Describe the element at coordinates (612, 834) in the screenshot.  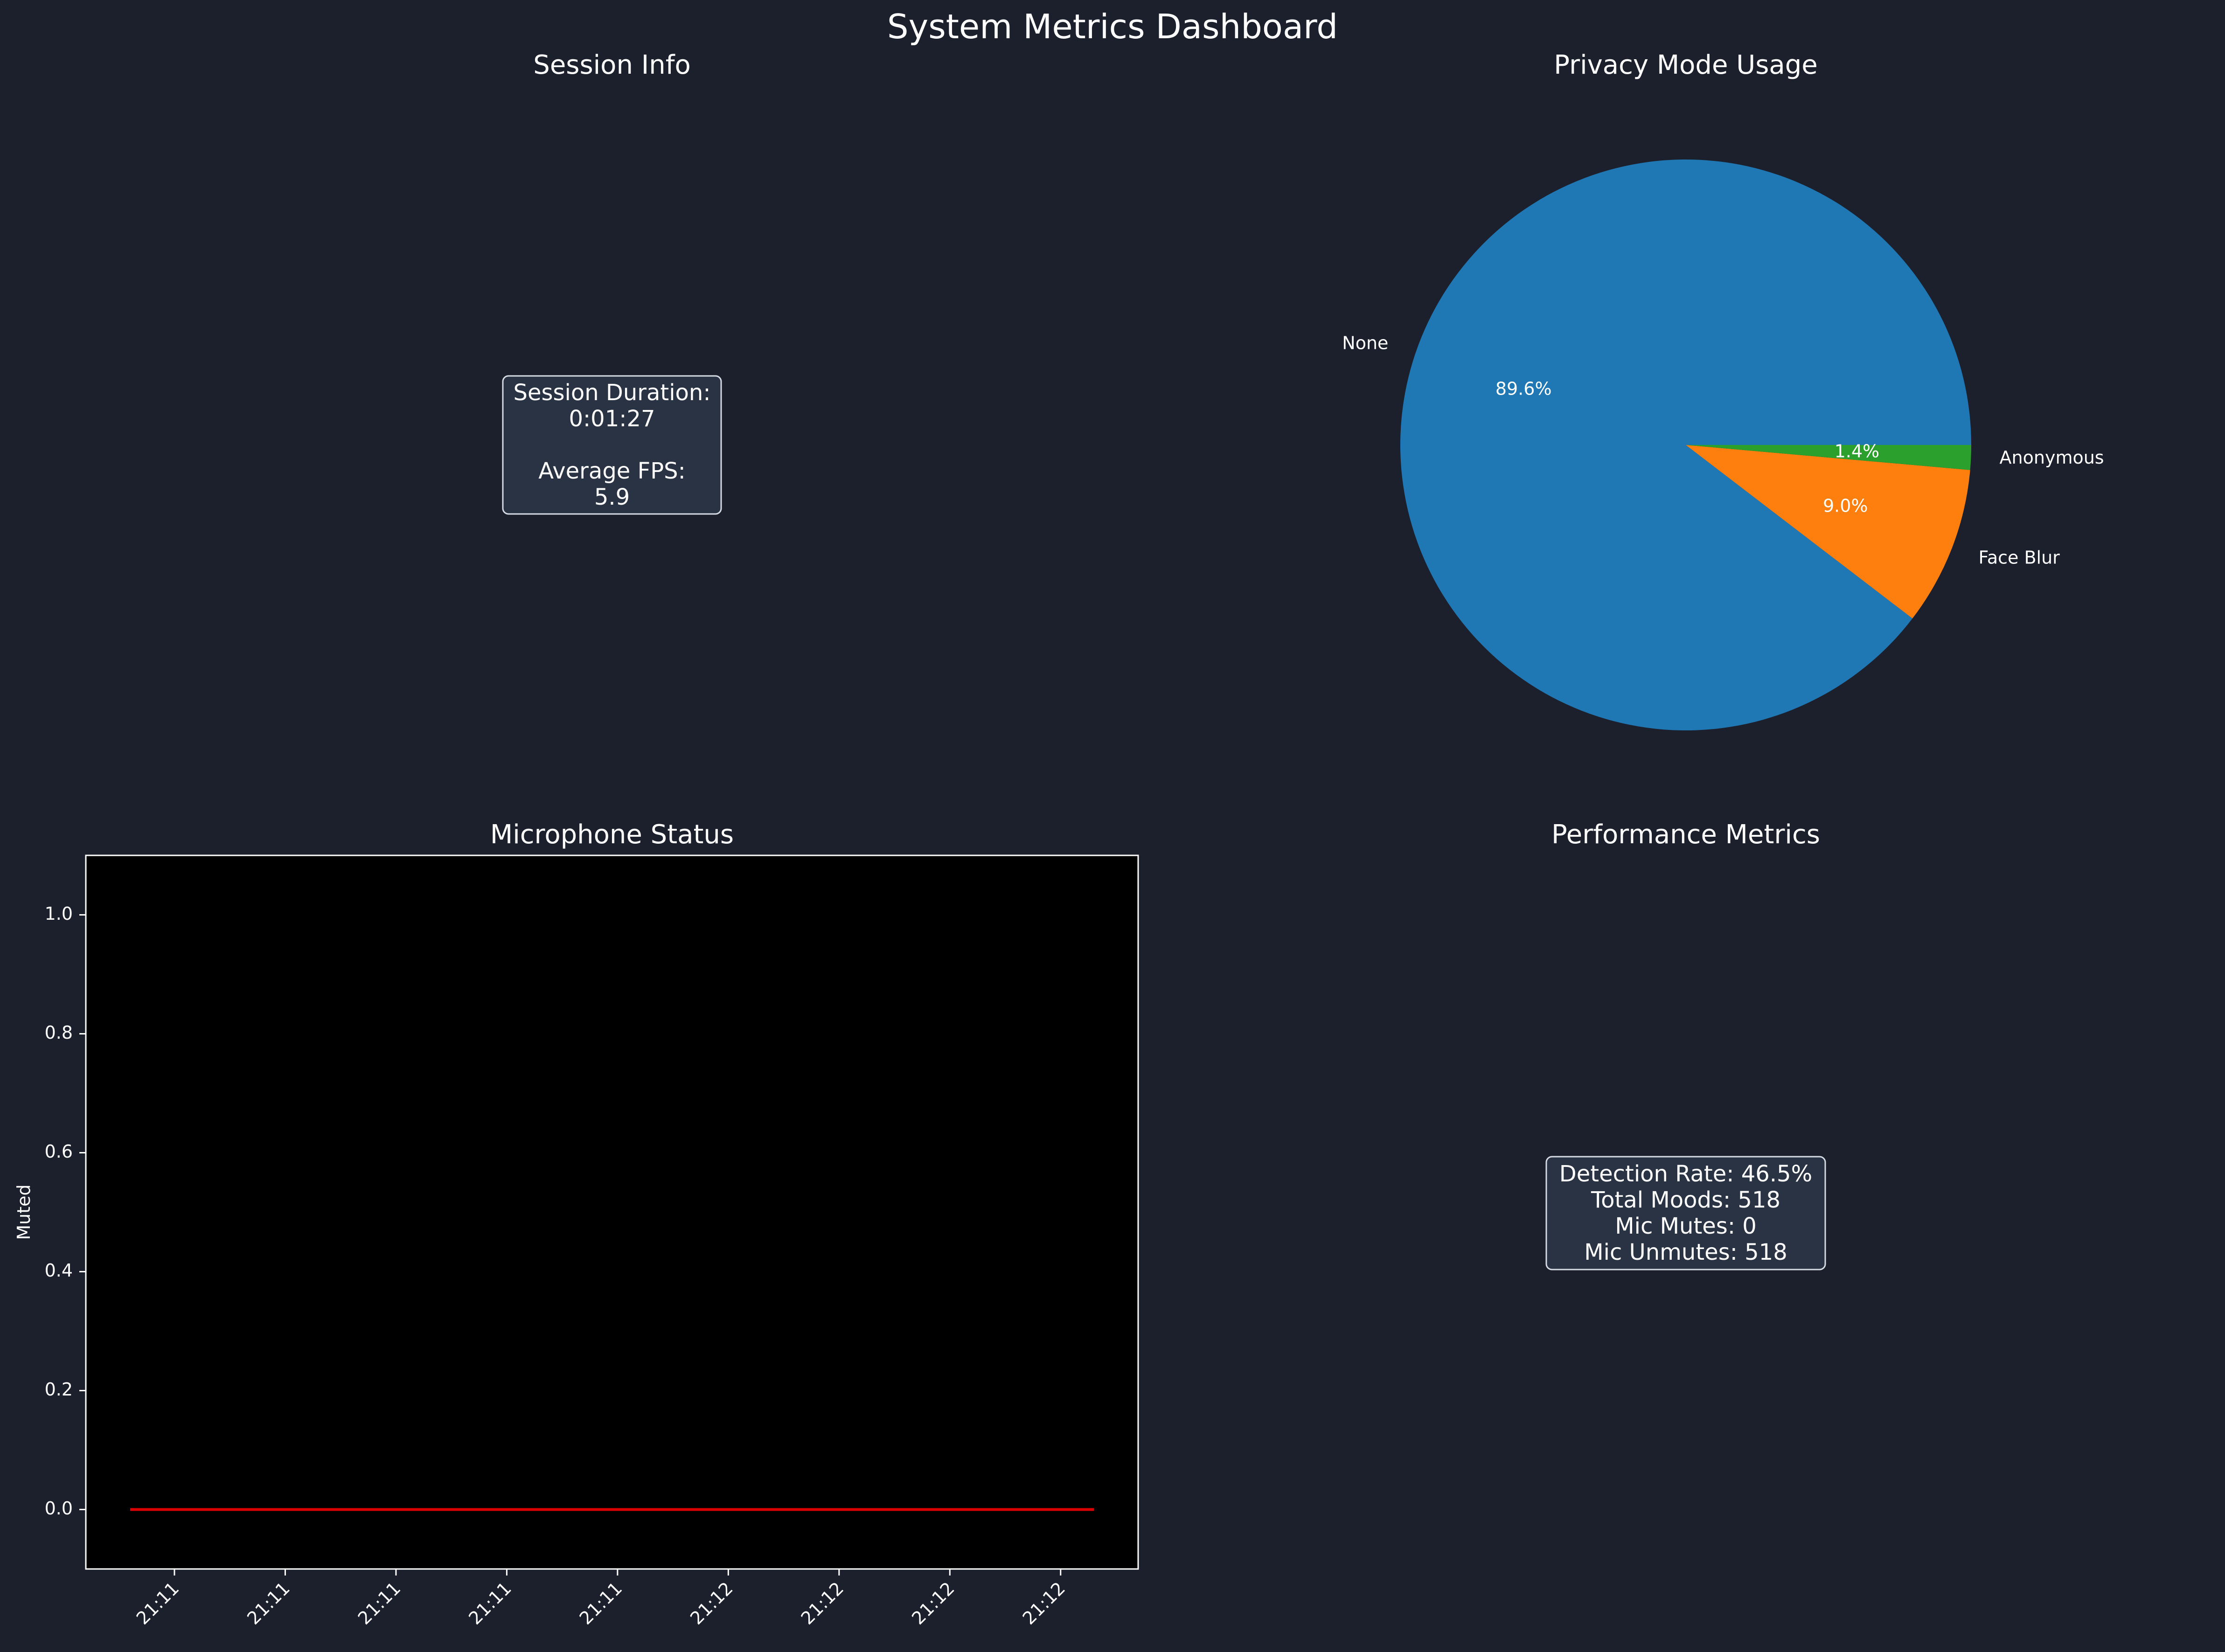
I see `microphone-status-title: Microphone Status` at that location.